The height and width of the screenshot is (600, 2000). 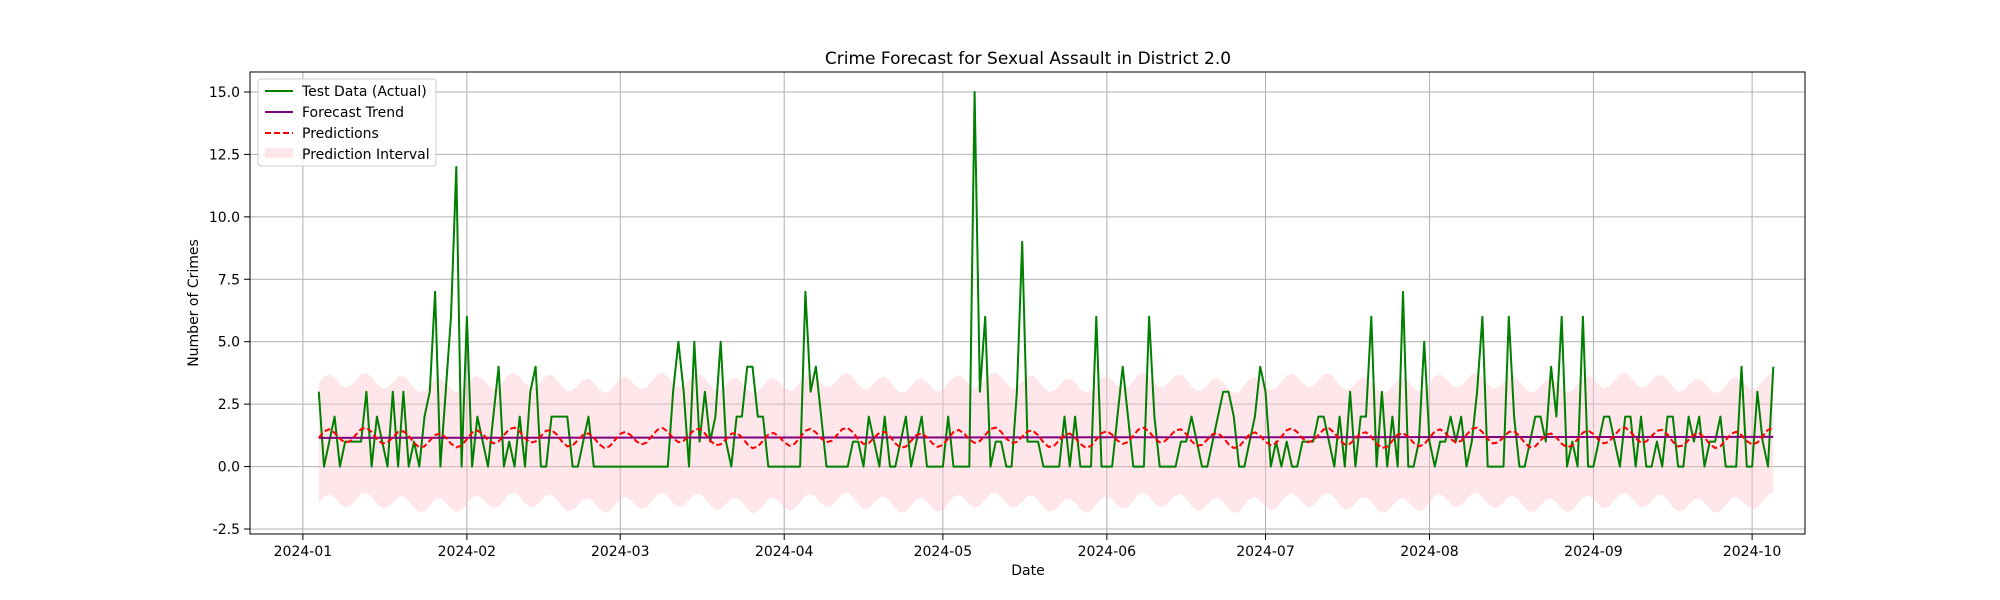 What do you see at coordinates (194, 303) in the screenshot?
I see `y-axis-label: Number of Crimes` at bounding box center [194, 303].